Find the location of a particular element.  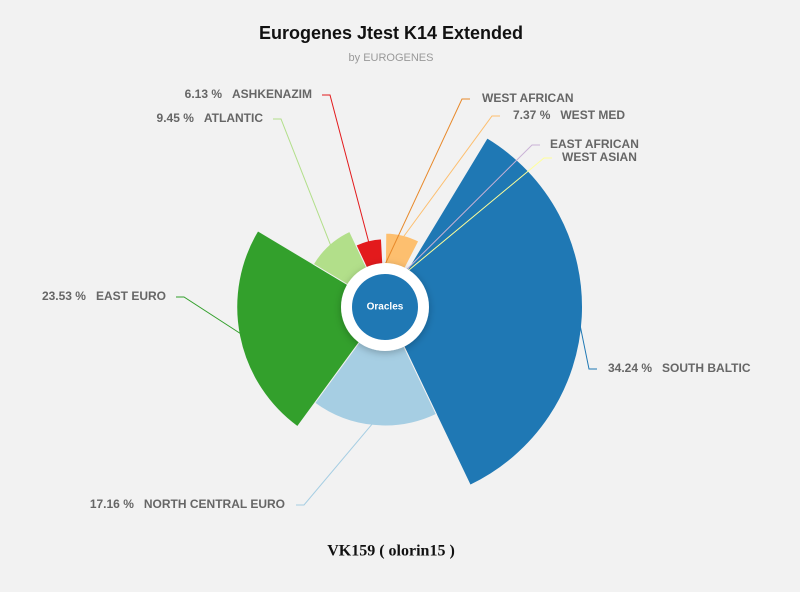

category-label: NORTH CENTRAL EURO is located at coordinates (214, 504).